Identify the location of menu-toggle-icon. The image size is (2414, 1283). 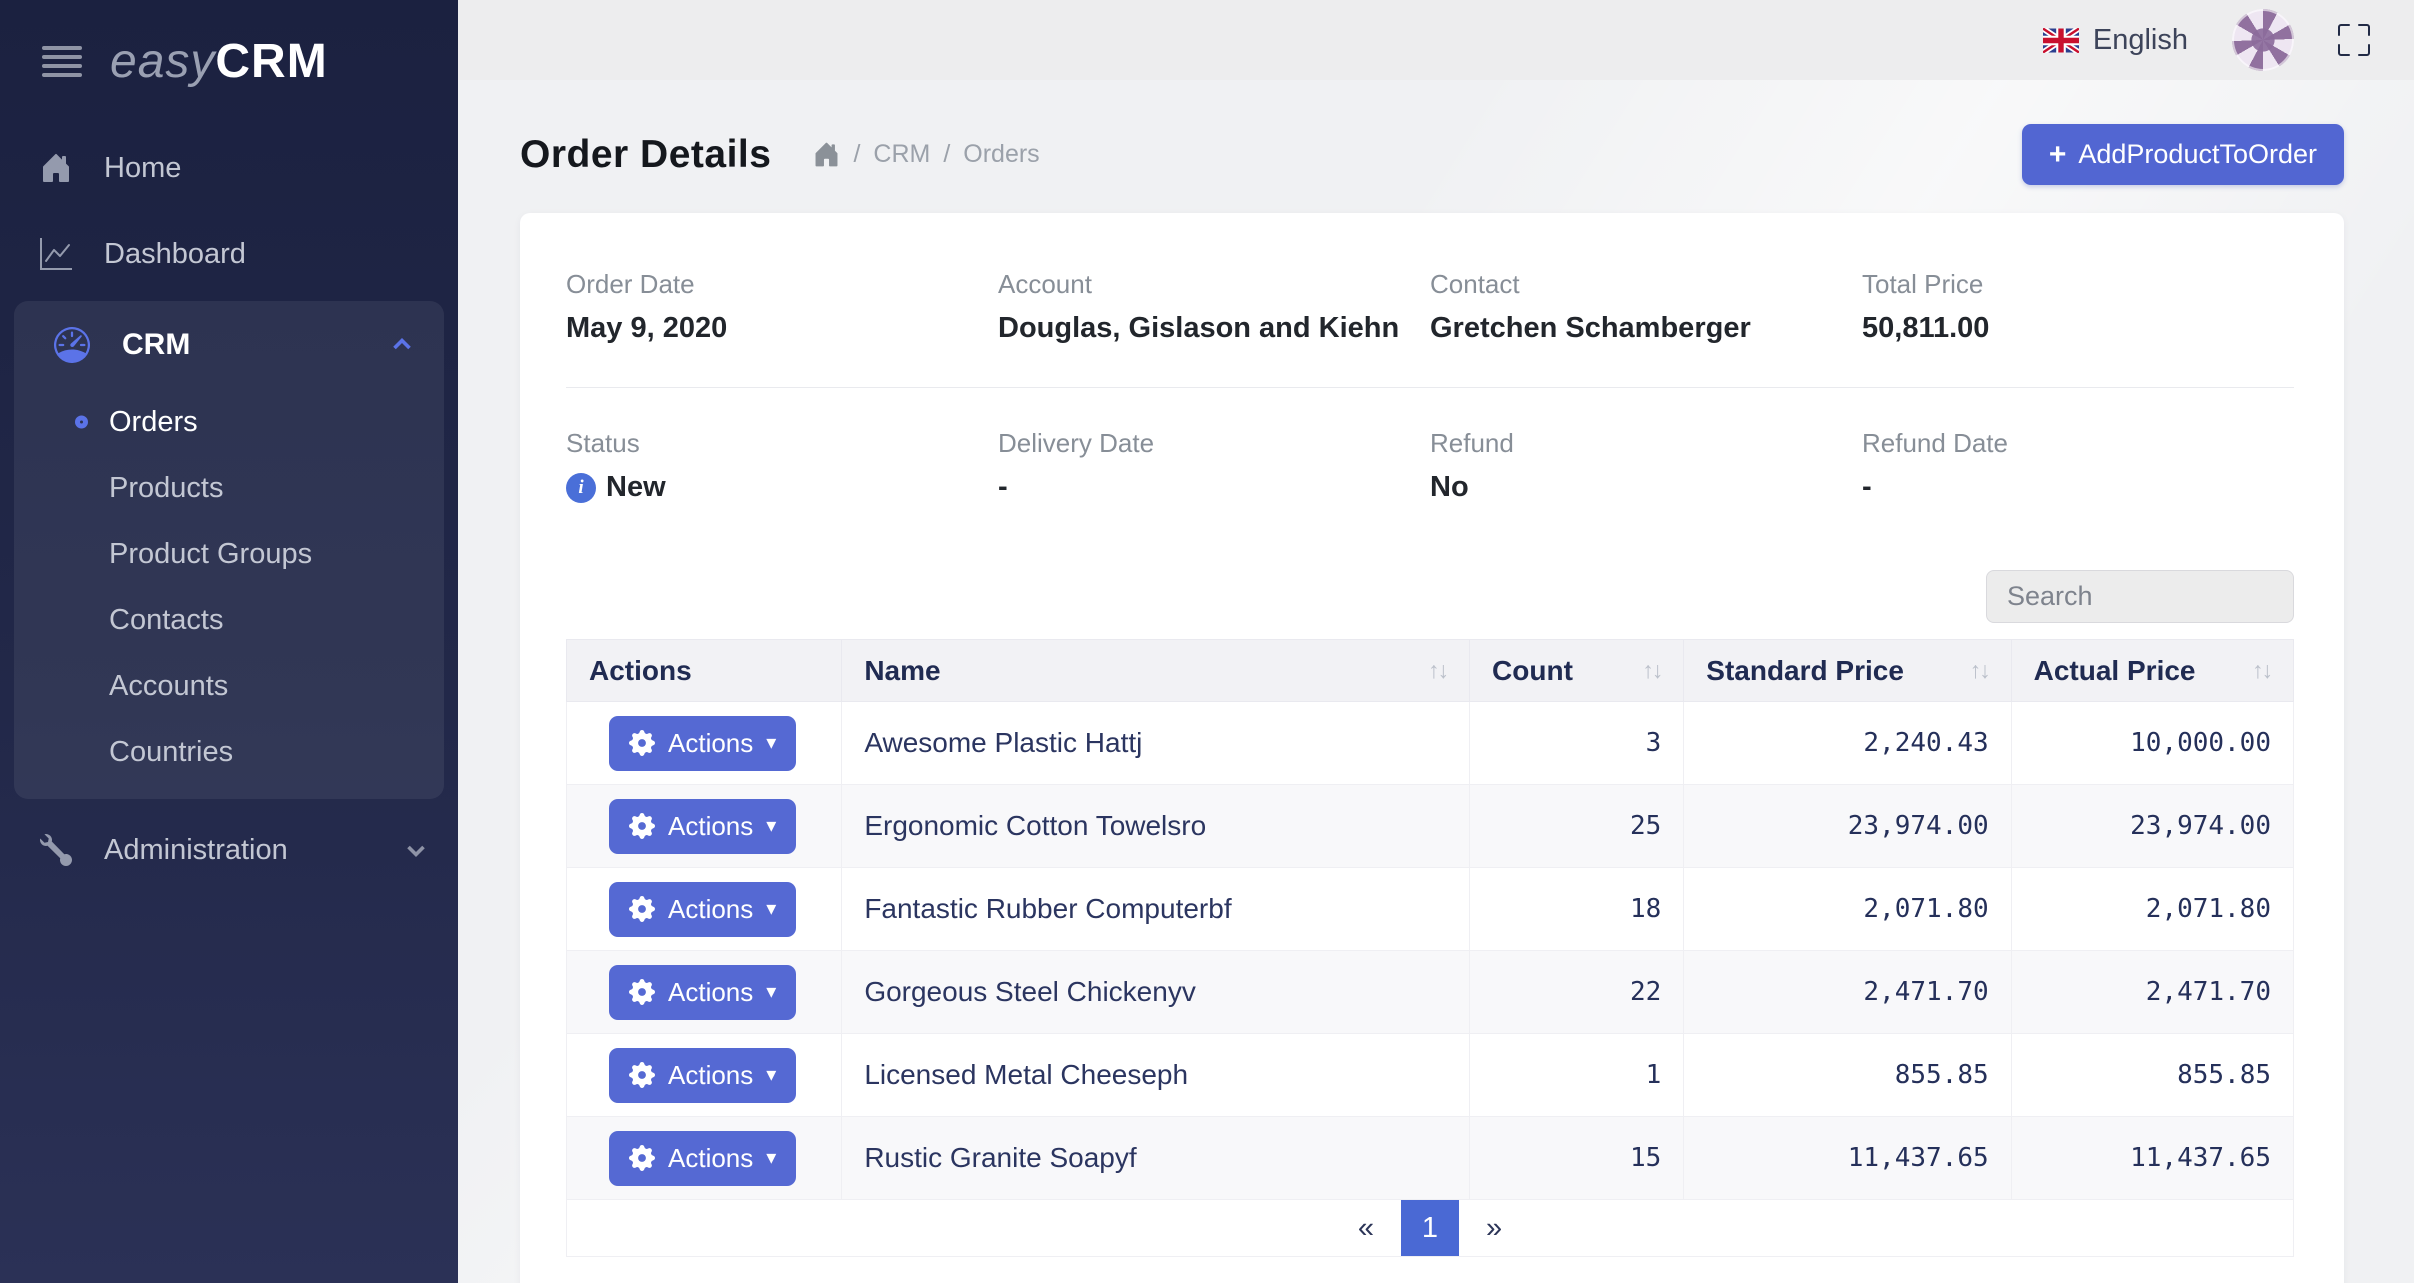
(62, 61).